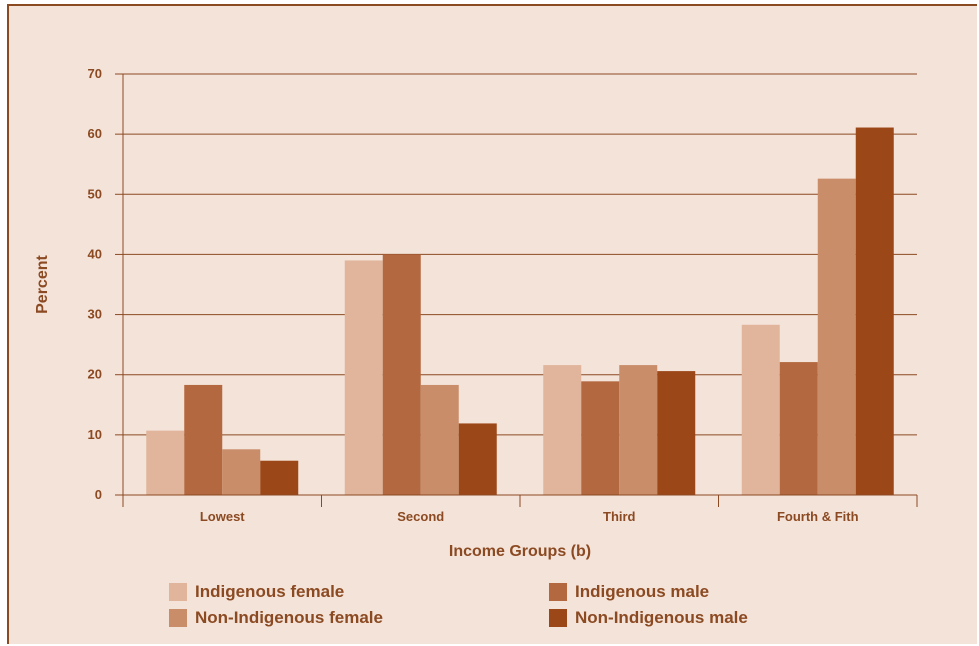 This screenshot has height=646, width=979. I want to click on x-tick-label: Third, so click(619, 516).